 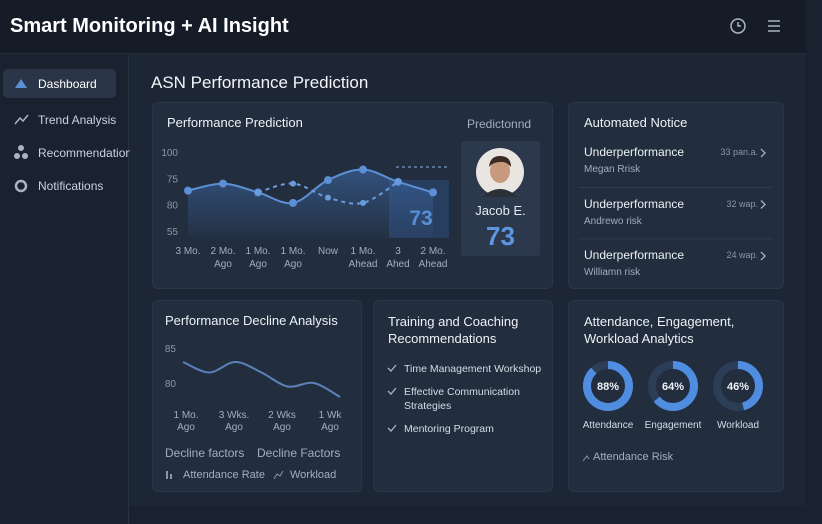 I want to click on y-tick-label: 85, so click(x=171, y=349).